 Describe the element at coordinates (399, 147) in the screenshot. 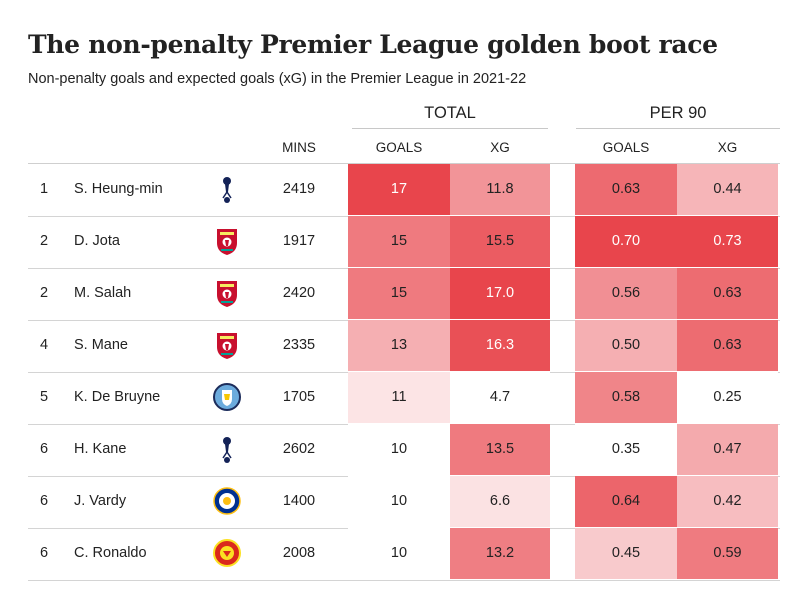

I see `col-header-total-goals: GOALS` at that location.